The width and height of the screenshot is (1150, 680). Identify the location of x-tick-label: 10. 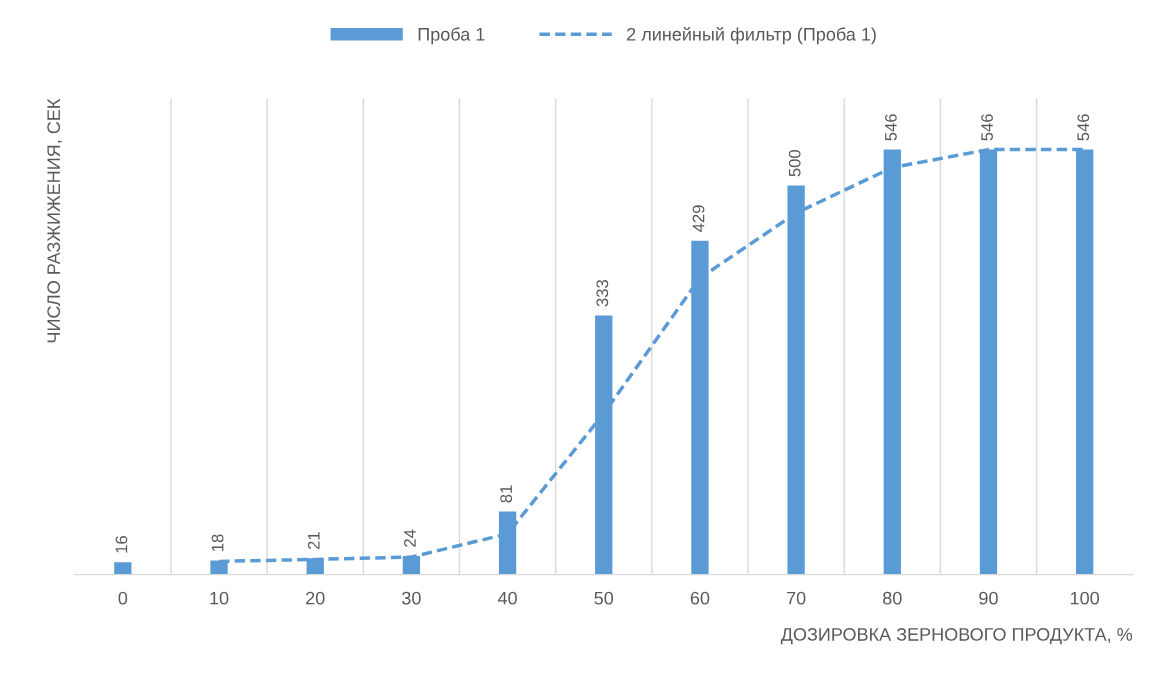
(219, 598).